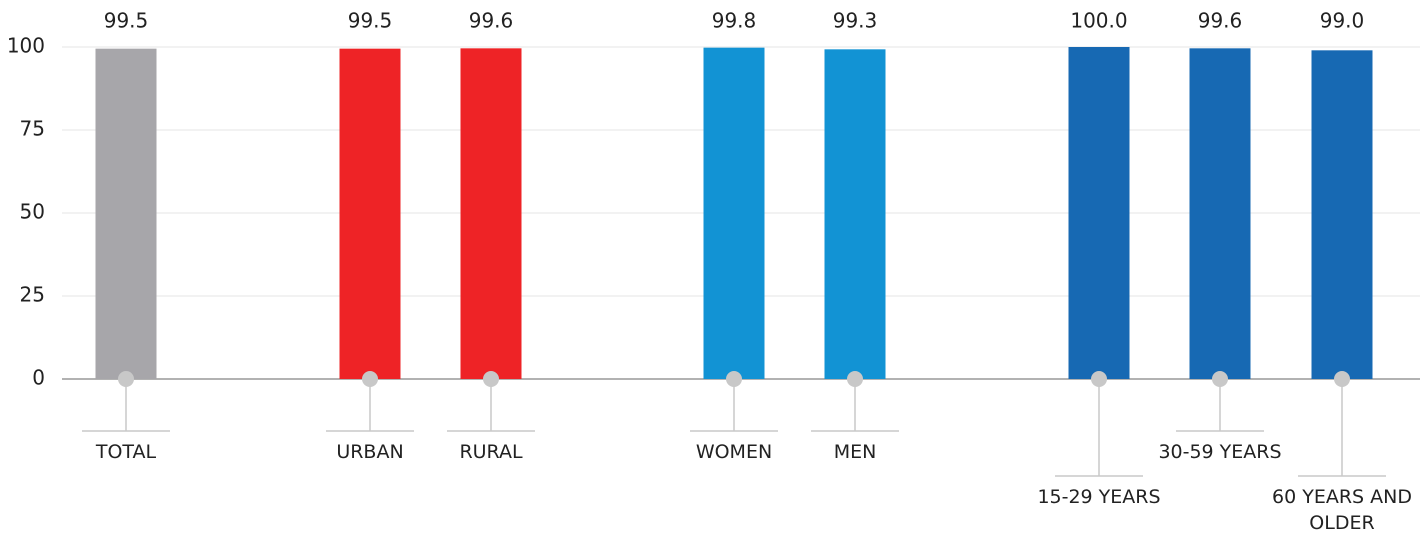 The width and height of the screenshot is (1420, 538). What do you see at coordinates (1342, 510) in the screenshot?
I see `x-tick-label: 60 YEARS AND OLDER` at bounding box center [1342, 510].